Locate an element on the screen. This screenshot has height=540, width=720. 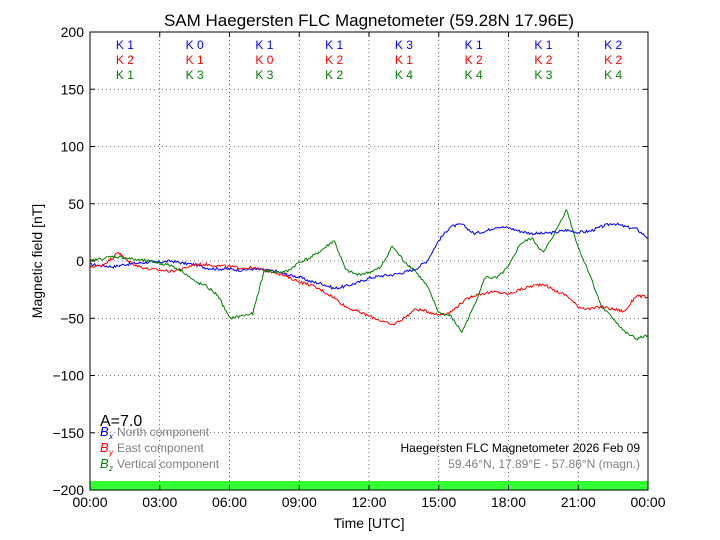
k-index-x-1: K 1 is located at coordinates (125, 45).